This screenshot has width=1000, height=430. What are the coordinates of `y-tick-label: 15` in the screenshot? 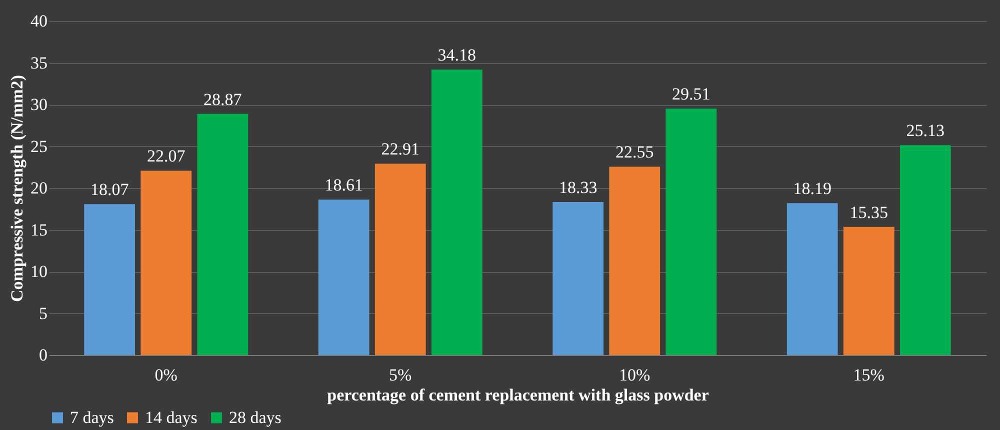 It's located at (39, 230).